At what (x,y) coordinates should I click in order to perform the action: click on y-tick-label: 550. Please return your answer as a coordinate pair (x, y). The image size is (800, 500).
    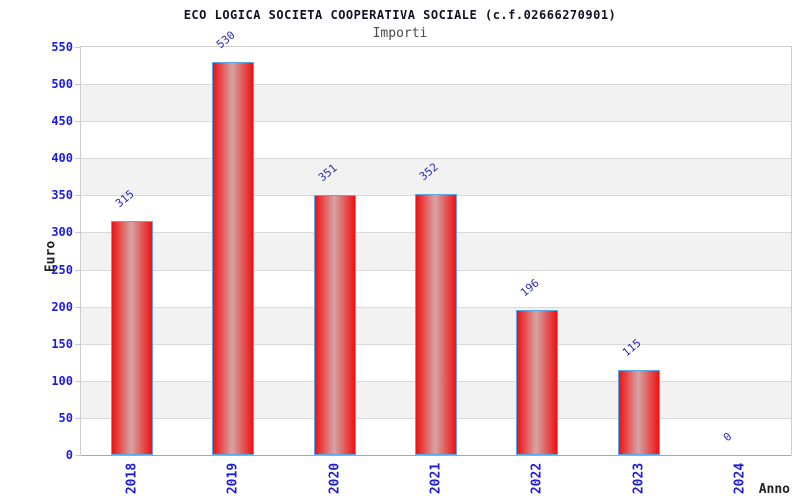
    Looking at the image, I should click on (62, 47).